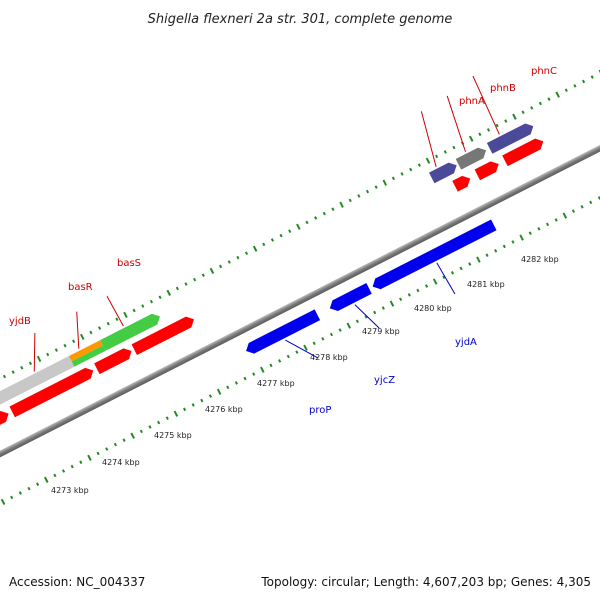 Image resolution: width=600 pixels, height=600 pixels. What do you see at coordinates (371, 286) in the screenshot?
I see `reverse-gene-track` at bounding box center [371, 286].